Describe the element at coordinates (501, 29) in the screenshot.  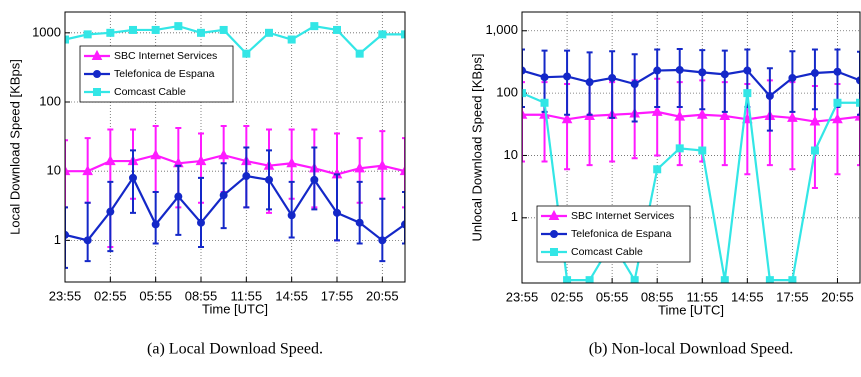
I see `y-tick-label: 1,000` at that location.